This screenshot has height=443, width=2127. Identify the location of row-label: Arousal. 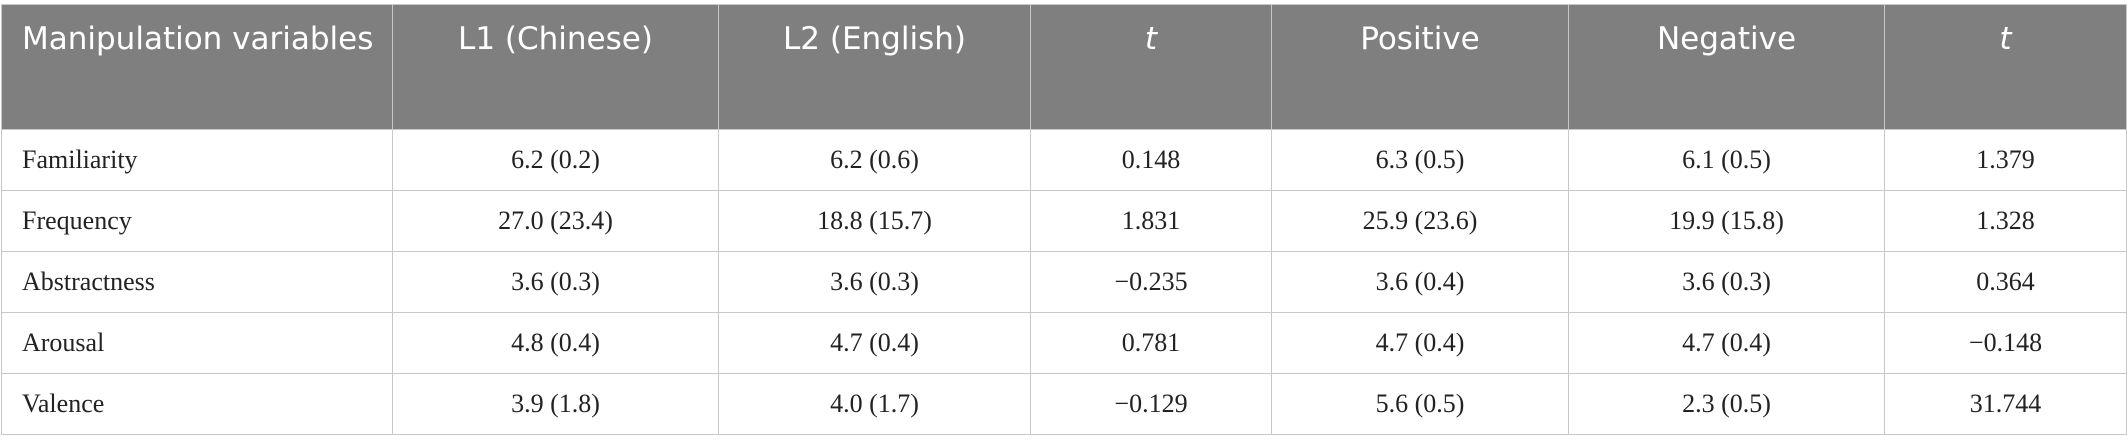
(197, 343).